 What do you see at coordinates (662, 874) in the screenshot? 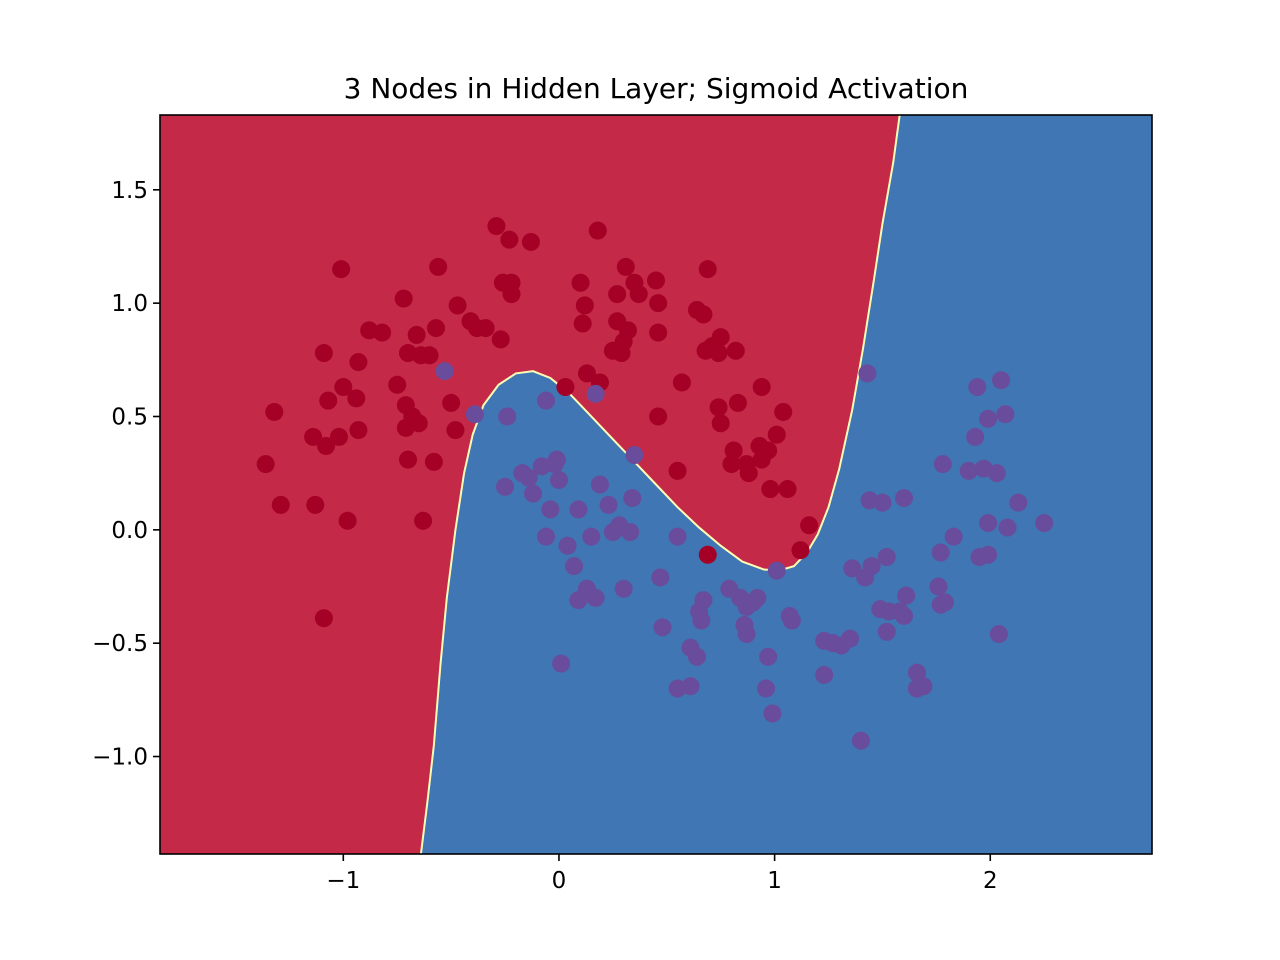
I see `x-axis: −1 0 1 2` at bounding box center [662, 874].